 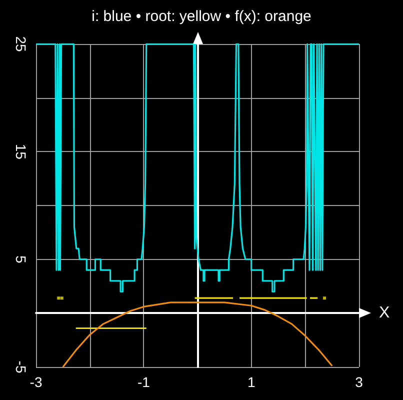 What do you see at coordinates (202, 16) in the screenshot?
I see `chart-title: i: blue • root: yellow • f(x): orange` at bounding box center [202, 16].